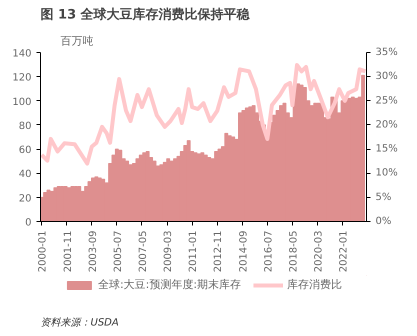 The height and width of the screenshot is (336, 417). What do you see at coordinates (268, 251) in the screenshot?
I see `x-tick-label: 2016-07` at bounding box center [268, 251].